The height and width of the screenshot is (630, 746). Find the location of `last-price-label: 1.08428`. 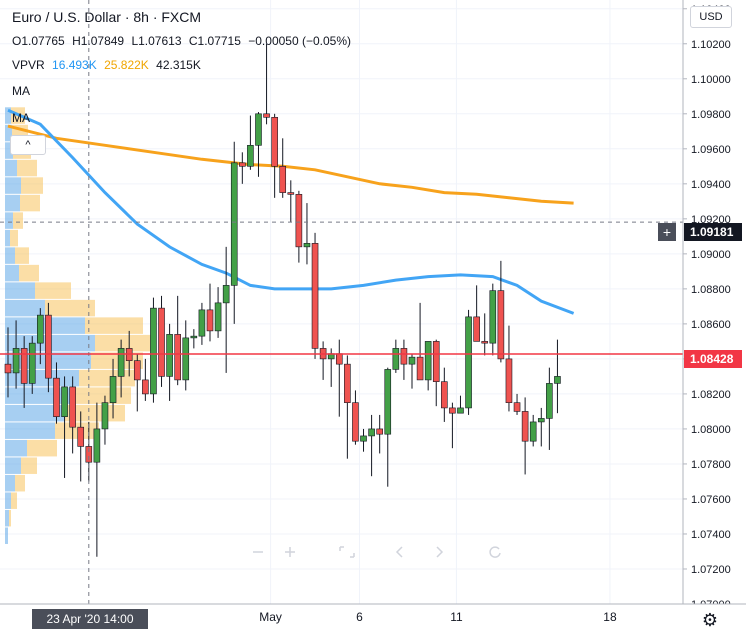

last-price-label: 1.08428 is located at coordinates (713, 359).